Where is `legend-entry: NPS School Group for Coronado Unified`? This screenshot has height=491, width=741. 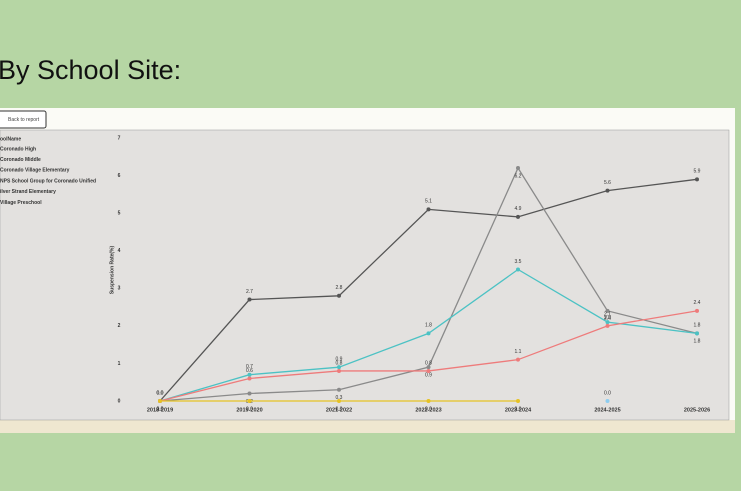 legend-entry: NPS School Group for Coronado Unified is located at coordinates (48, 181).